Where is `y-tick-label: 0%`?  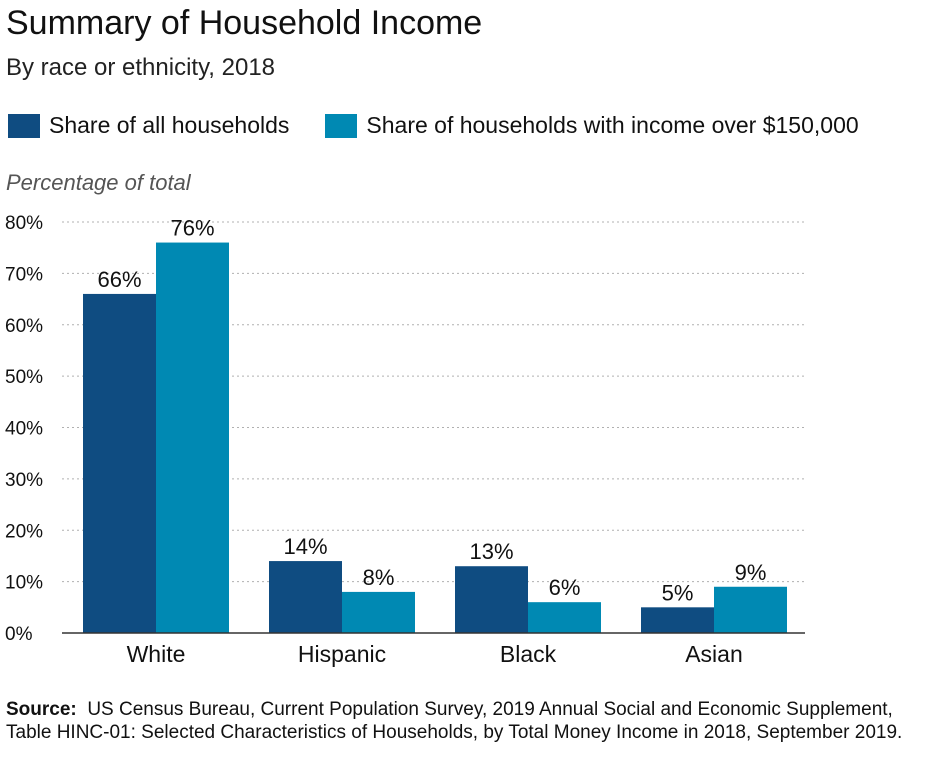 y-tick-label: 0% is located at coordinates (19, 634).